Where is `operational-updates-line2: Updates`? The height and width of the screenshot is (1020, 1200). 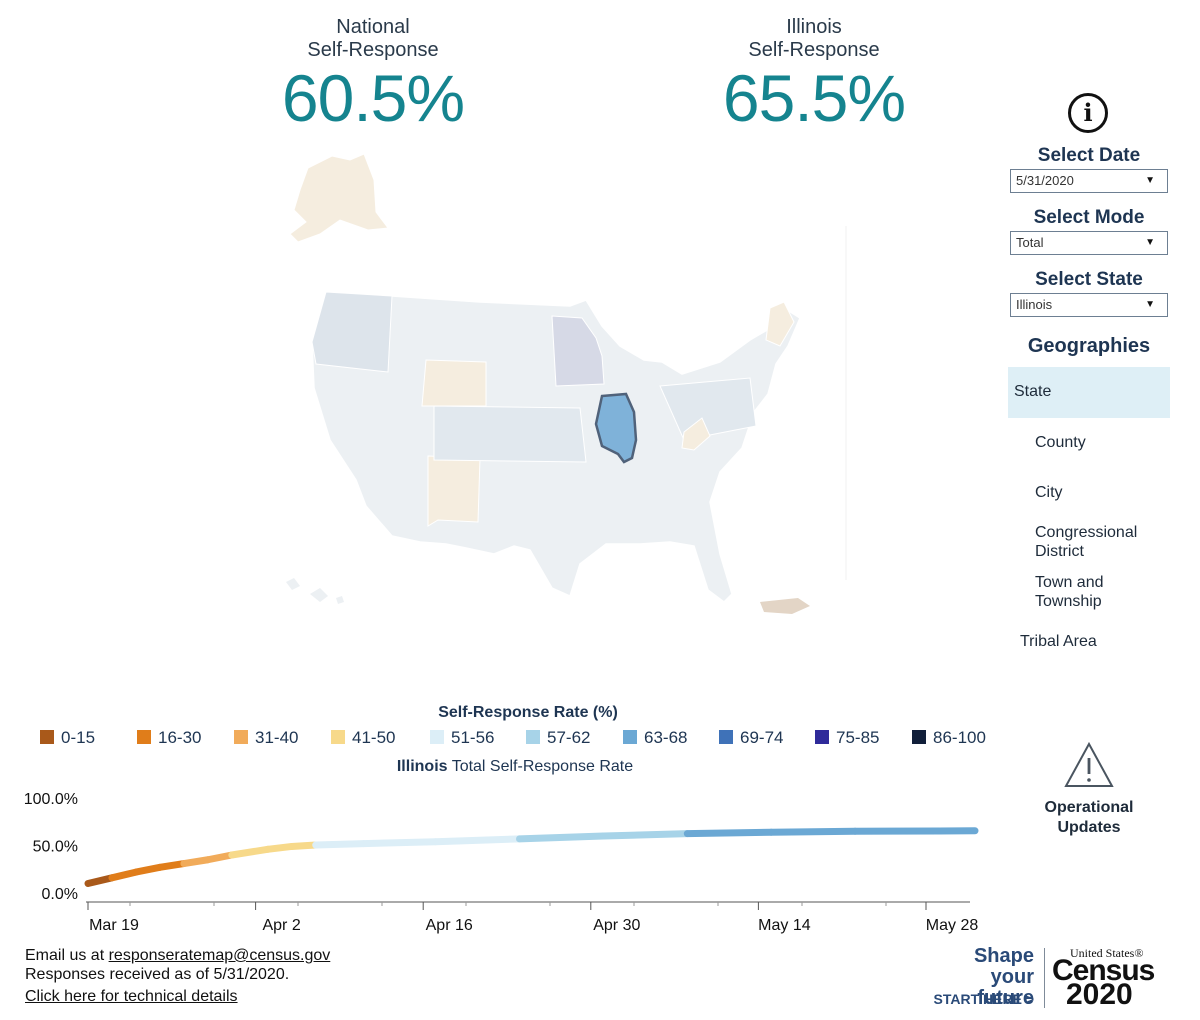
operational-updates-line2: Updates is located at coordinates (1089, 827).